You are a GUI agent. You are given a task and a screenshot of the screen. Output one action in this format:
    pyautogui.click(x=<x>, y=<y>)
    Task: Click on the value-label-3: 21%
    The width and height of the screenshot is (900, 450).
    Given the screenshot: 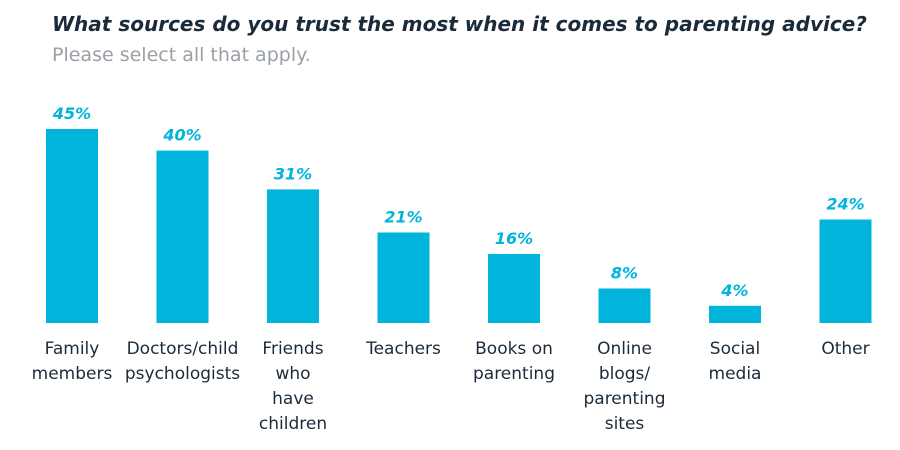 What is the action you would take?
    pyautogui.click(x=403, y=217)
    